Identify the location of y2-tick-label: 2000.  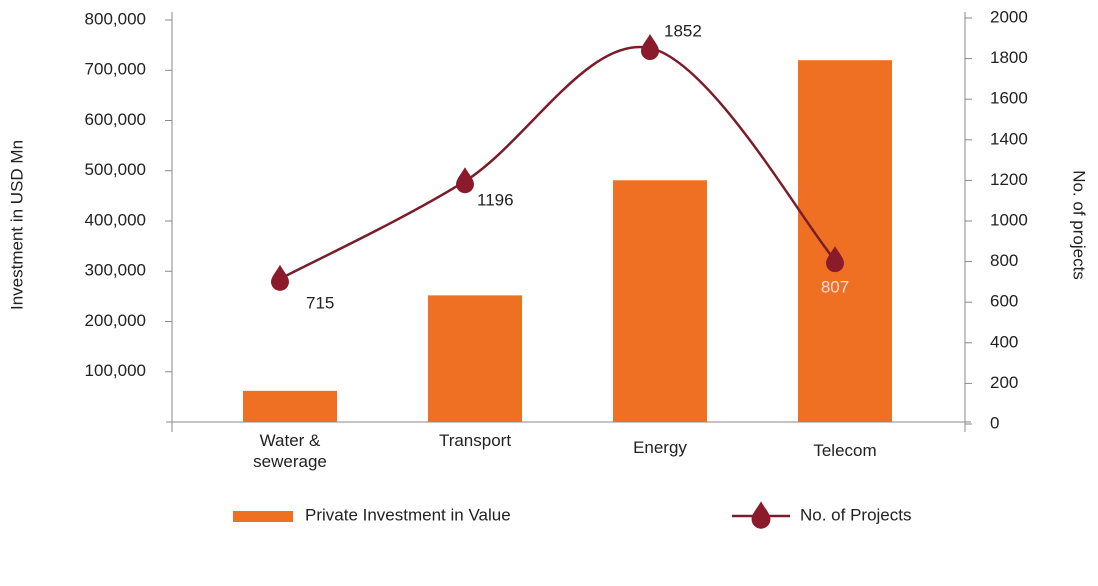
(1009, 16).